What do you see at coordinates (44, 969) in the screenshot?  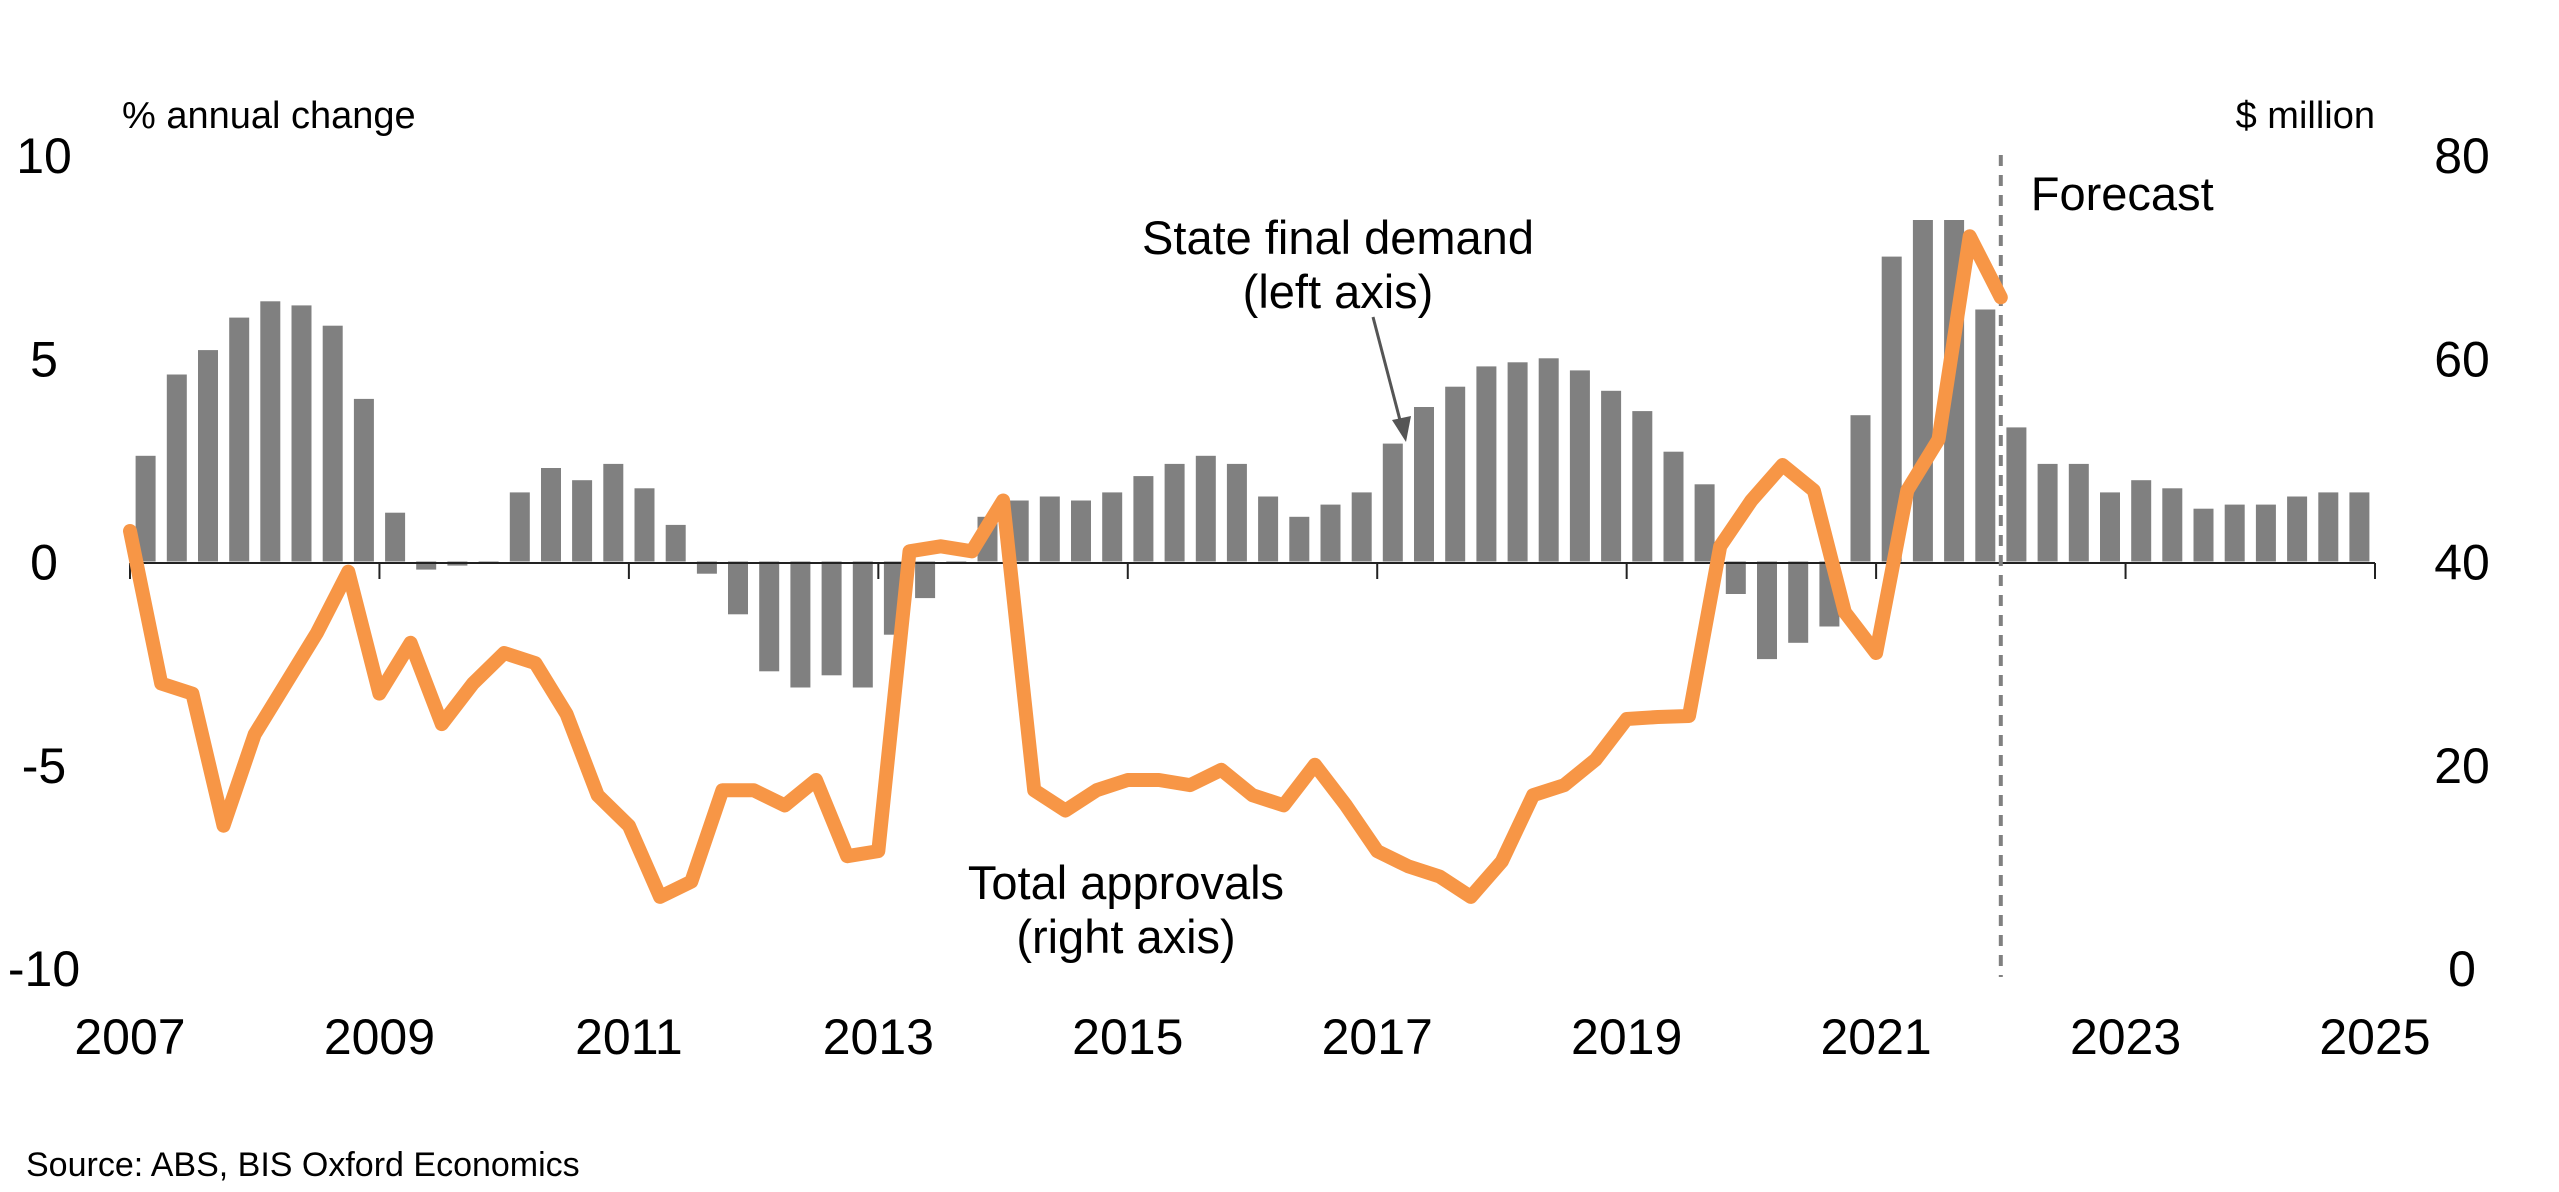 I see `left-y-tick-label: -10` at bounding box center [44, 969].